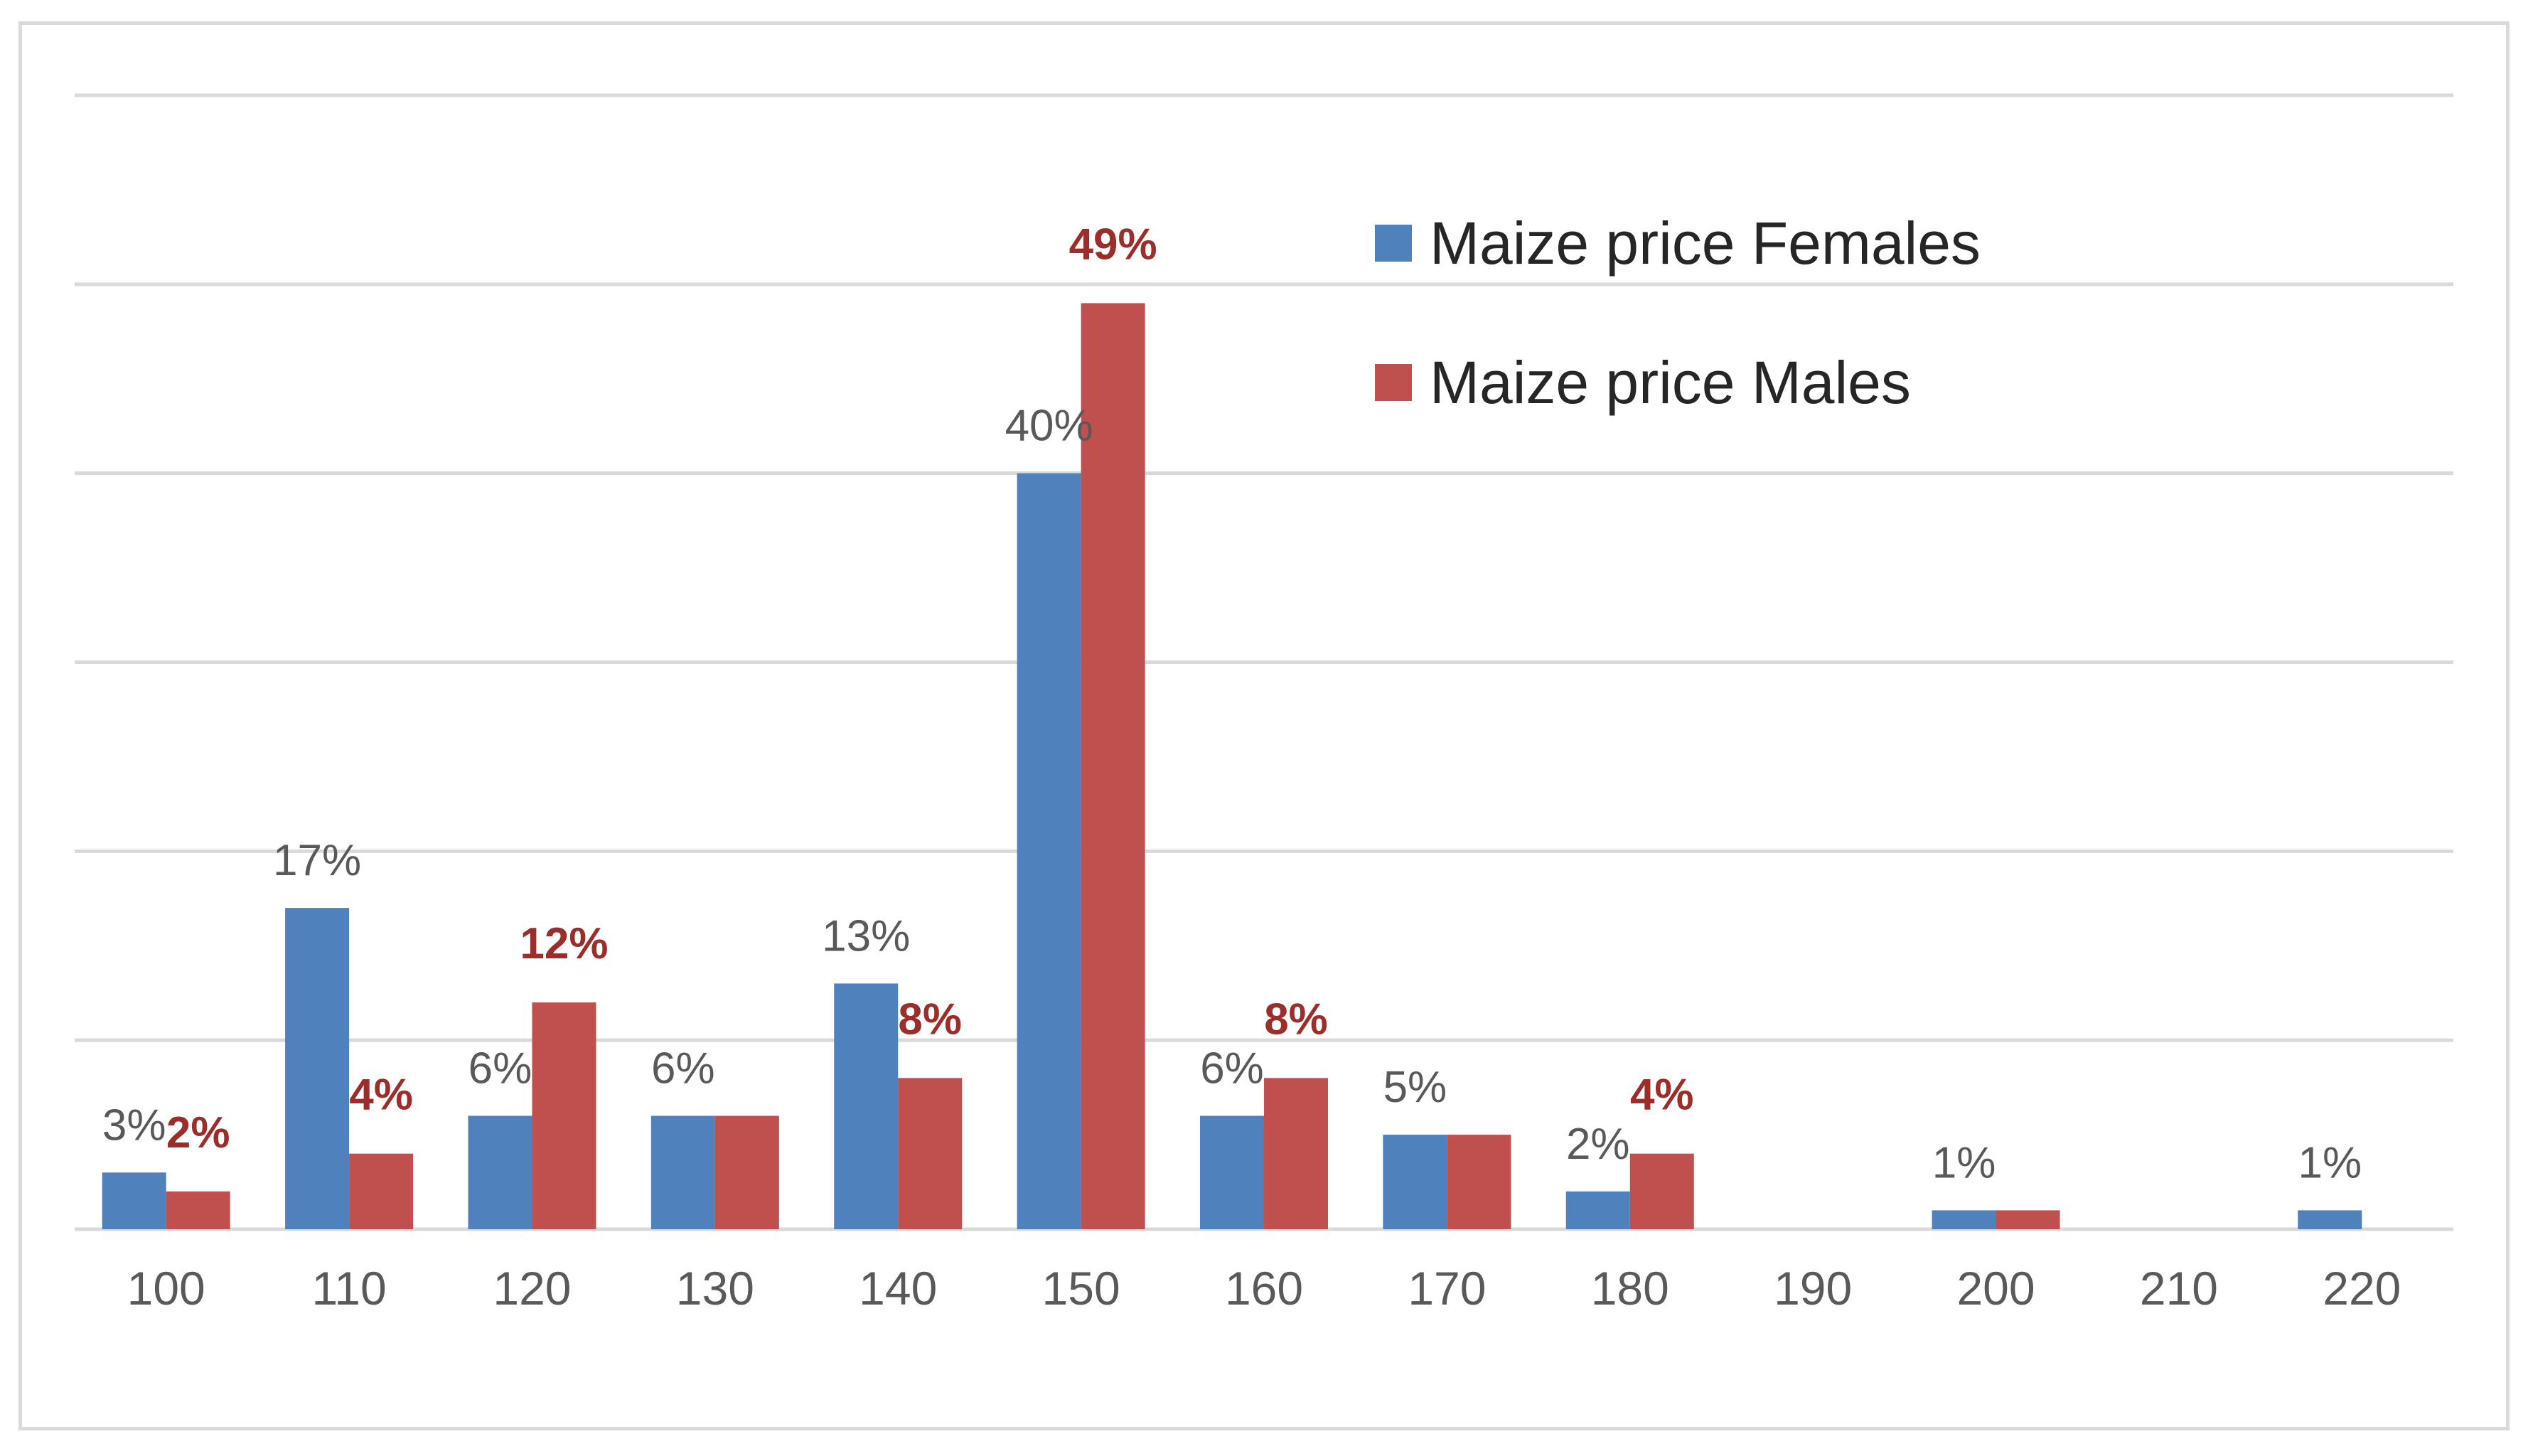 This screenshot has width=2528, height=1456. I want to click on x-tick-label-220: 220, so click(2362, 1288).